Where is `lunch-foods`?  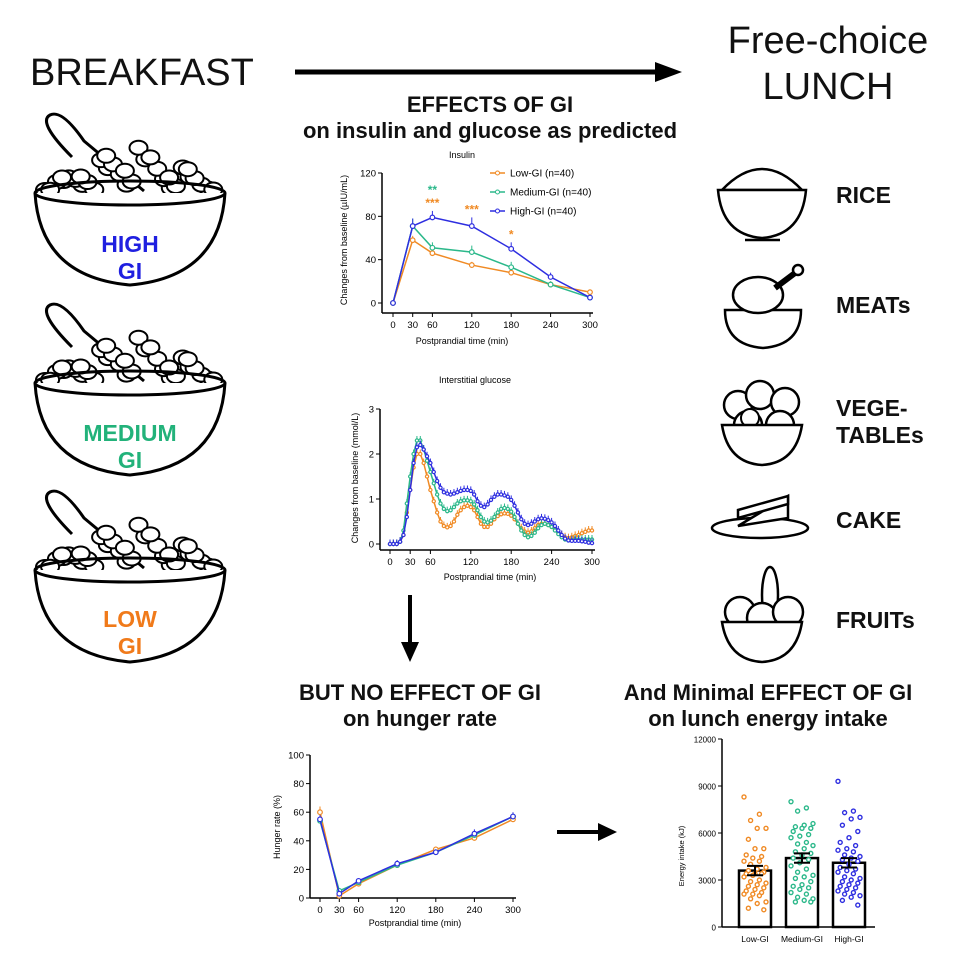 lunch-foods is located at coordinates (760, 415).